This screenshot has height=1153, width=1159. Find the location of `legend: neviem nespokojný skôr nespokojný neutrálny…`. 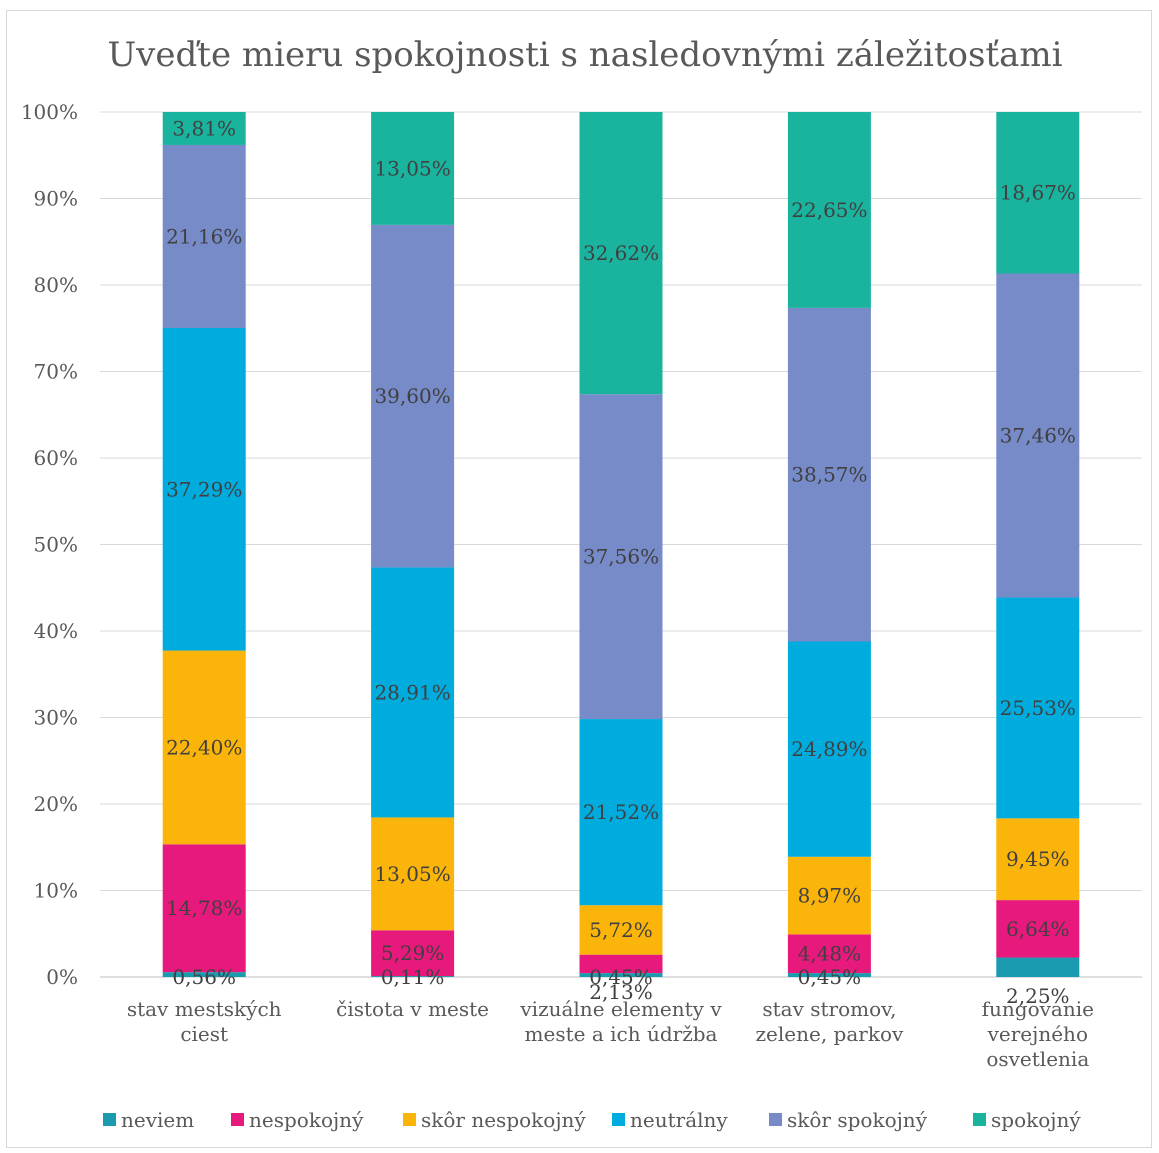

legend: neviem nespokojný skôr nespokojný neutrálny… is located at coordinates (592, 1120).